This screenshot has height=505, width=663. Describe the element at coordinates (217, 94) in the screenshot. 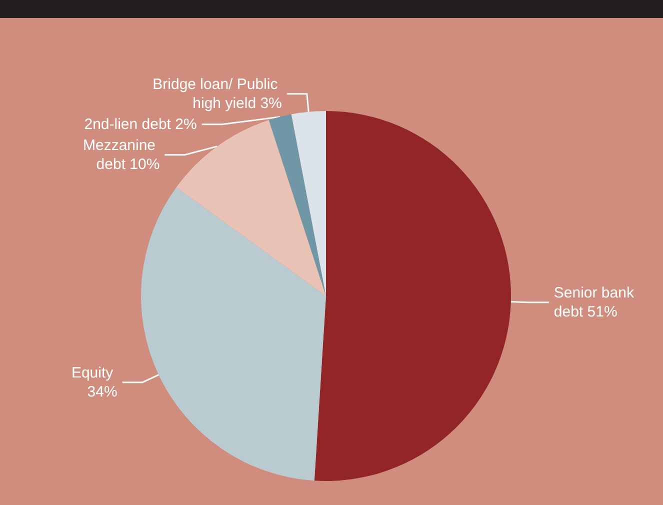

I see `slice-label: Bridge loan/ Public high yield 3%` at that location.